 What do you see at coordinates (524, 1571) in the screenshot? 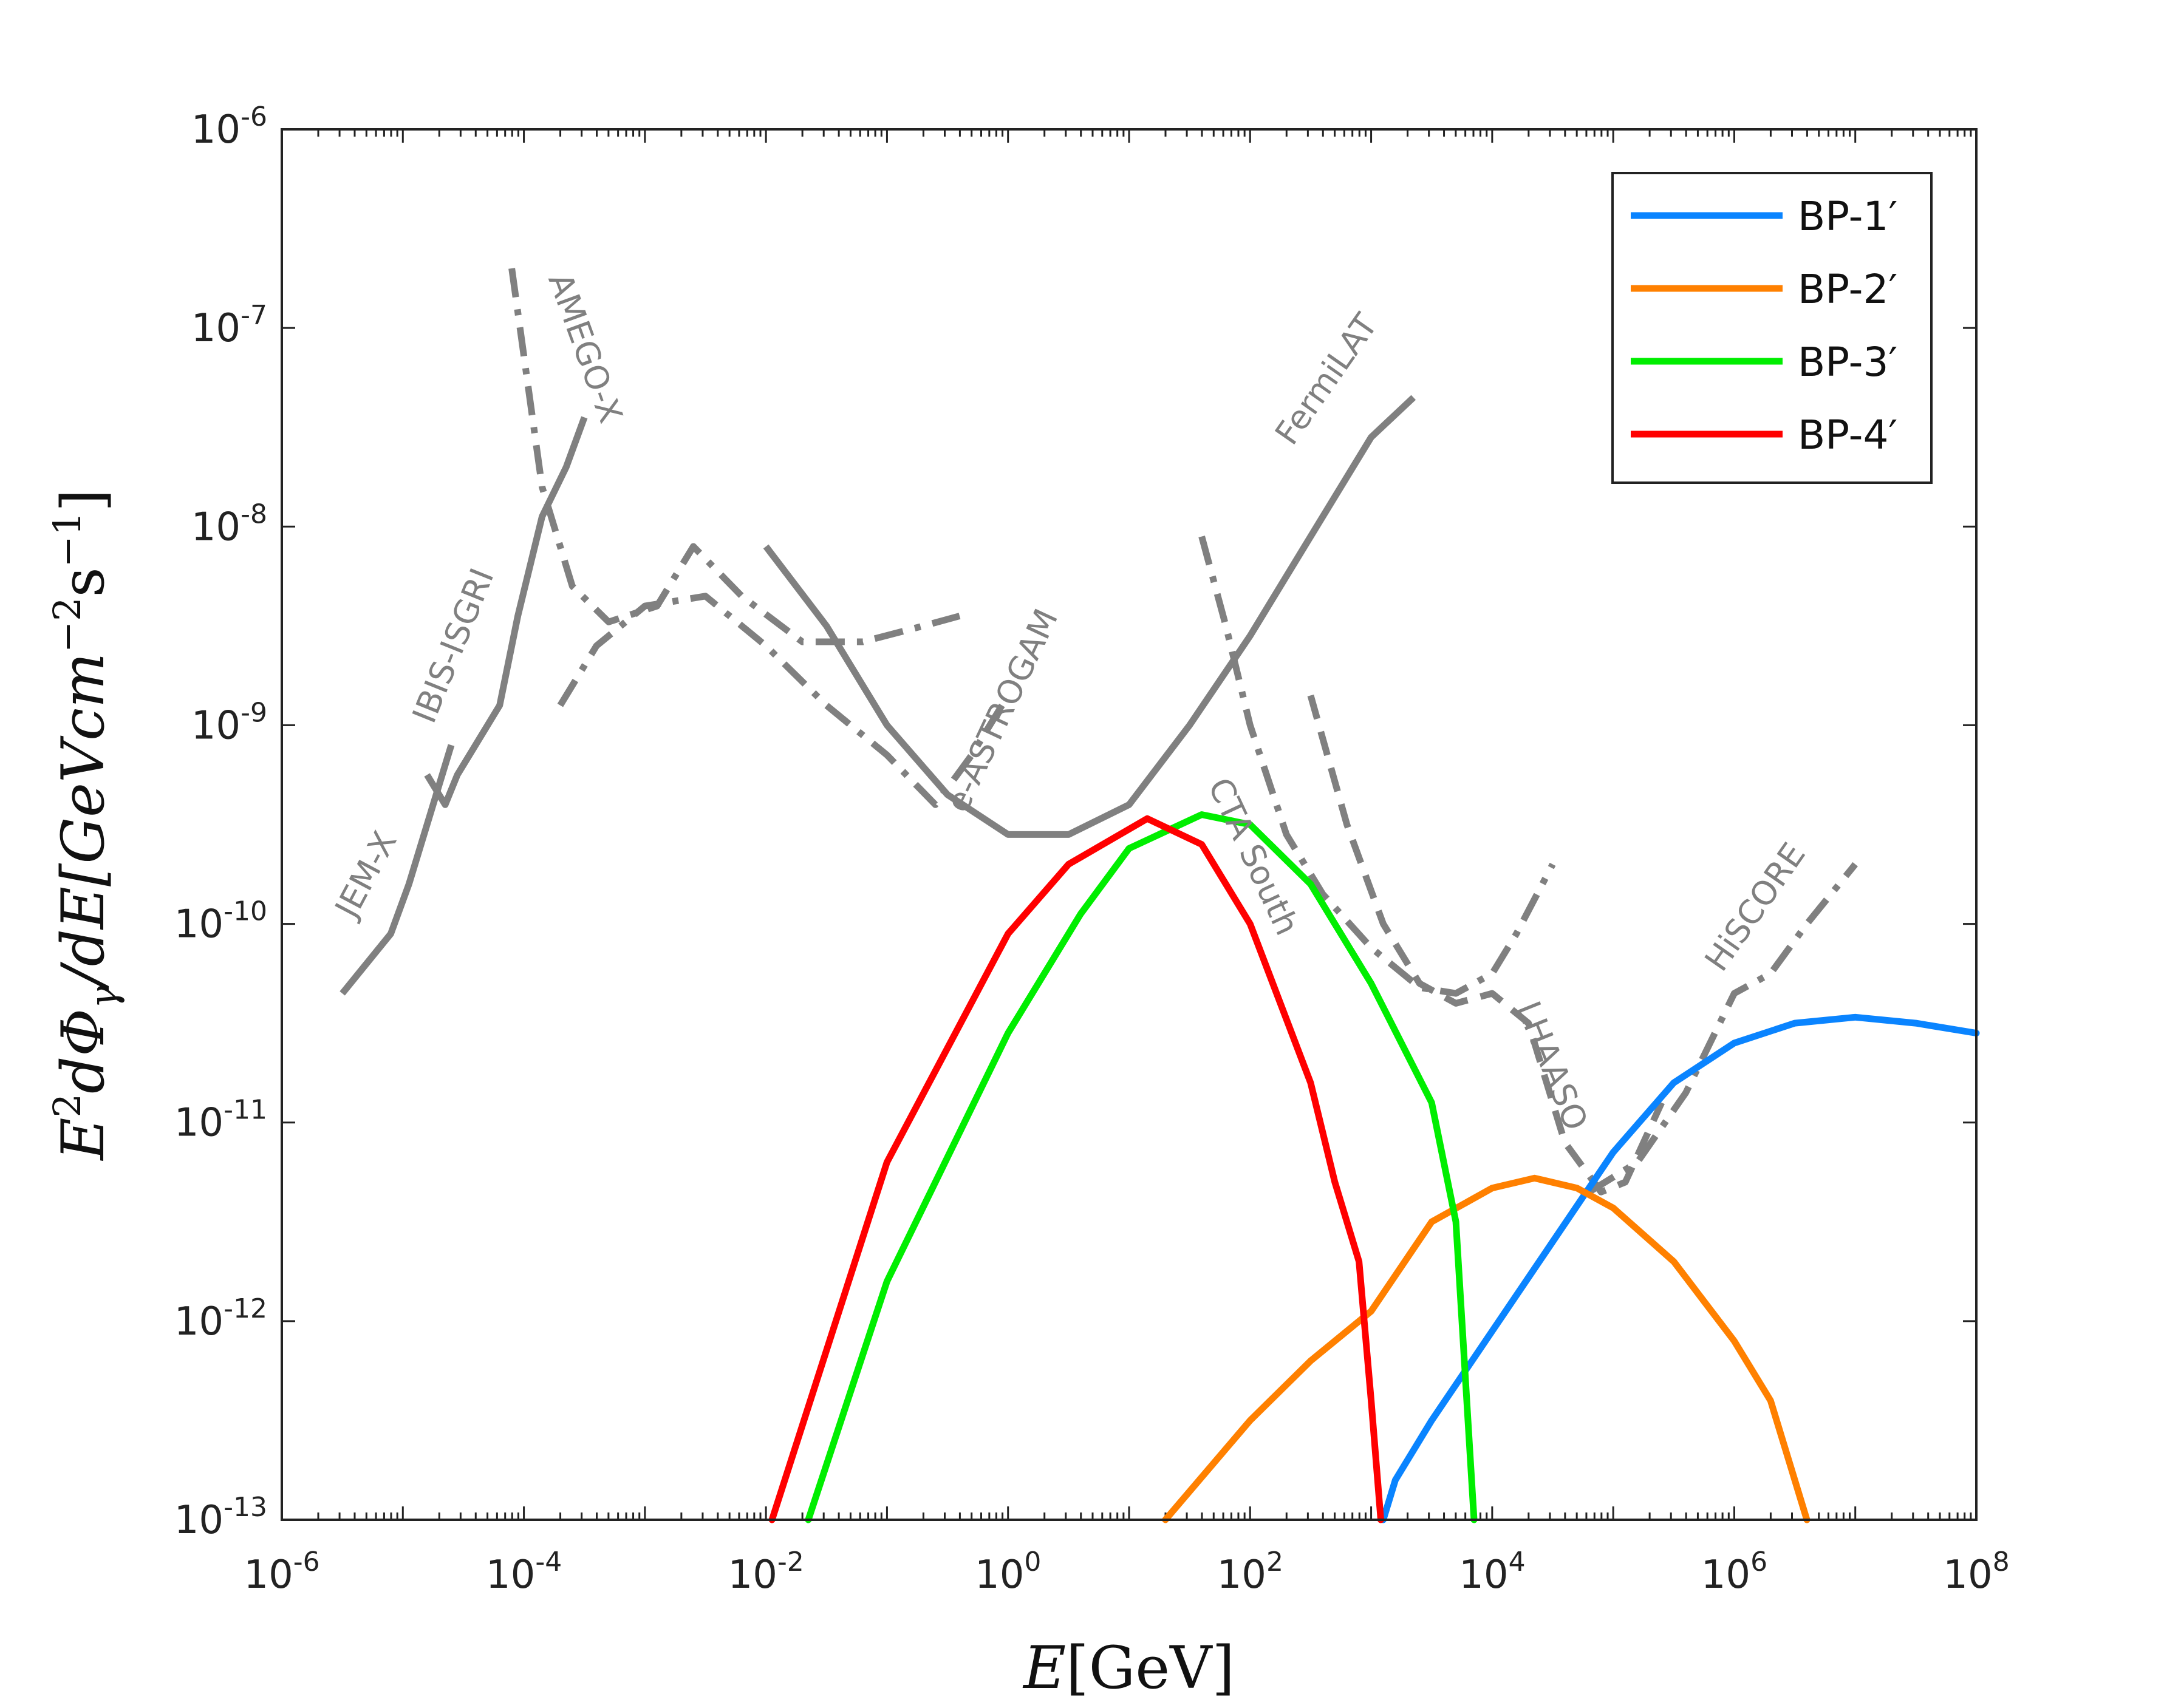
I see `x-tick-label: 10⁻⁴` at bounding box center [524, 1571].